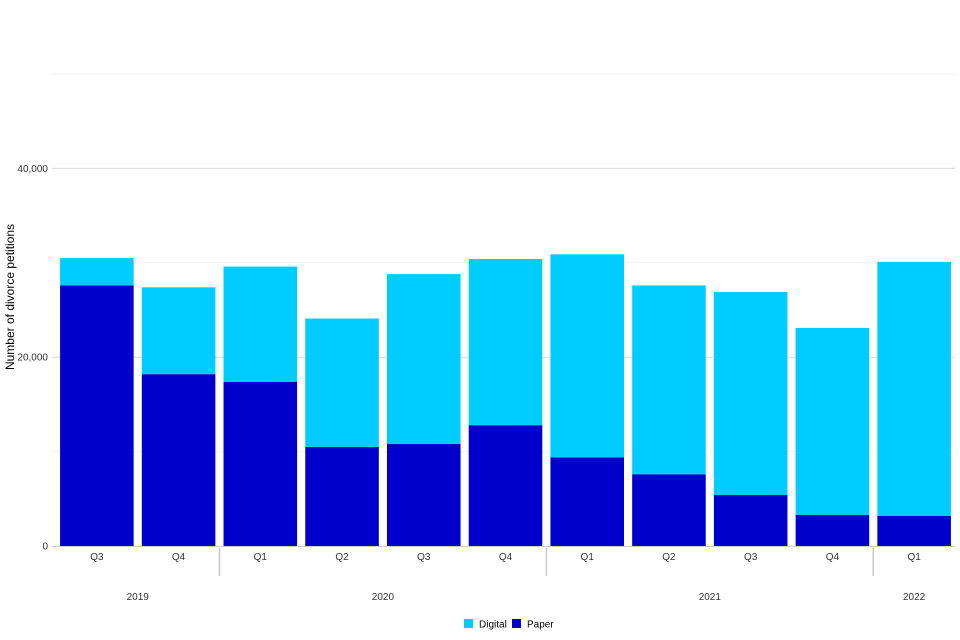  What do you see at coordinates (10, 297) in the screenshot?
I see `y-axis-label: Number of divorce petitions` at bounding box center [10, 297].